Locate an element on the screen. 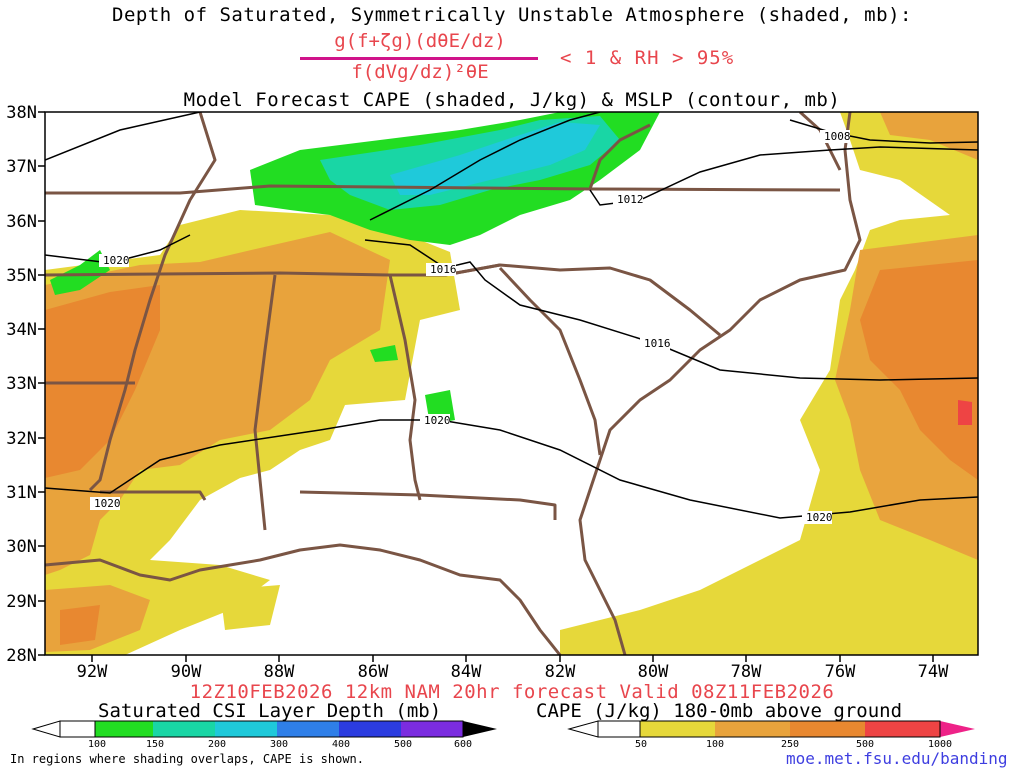 This screenshot has width=1024, height=768. coastline-gulf is located at coordinates (303, 599).